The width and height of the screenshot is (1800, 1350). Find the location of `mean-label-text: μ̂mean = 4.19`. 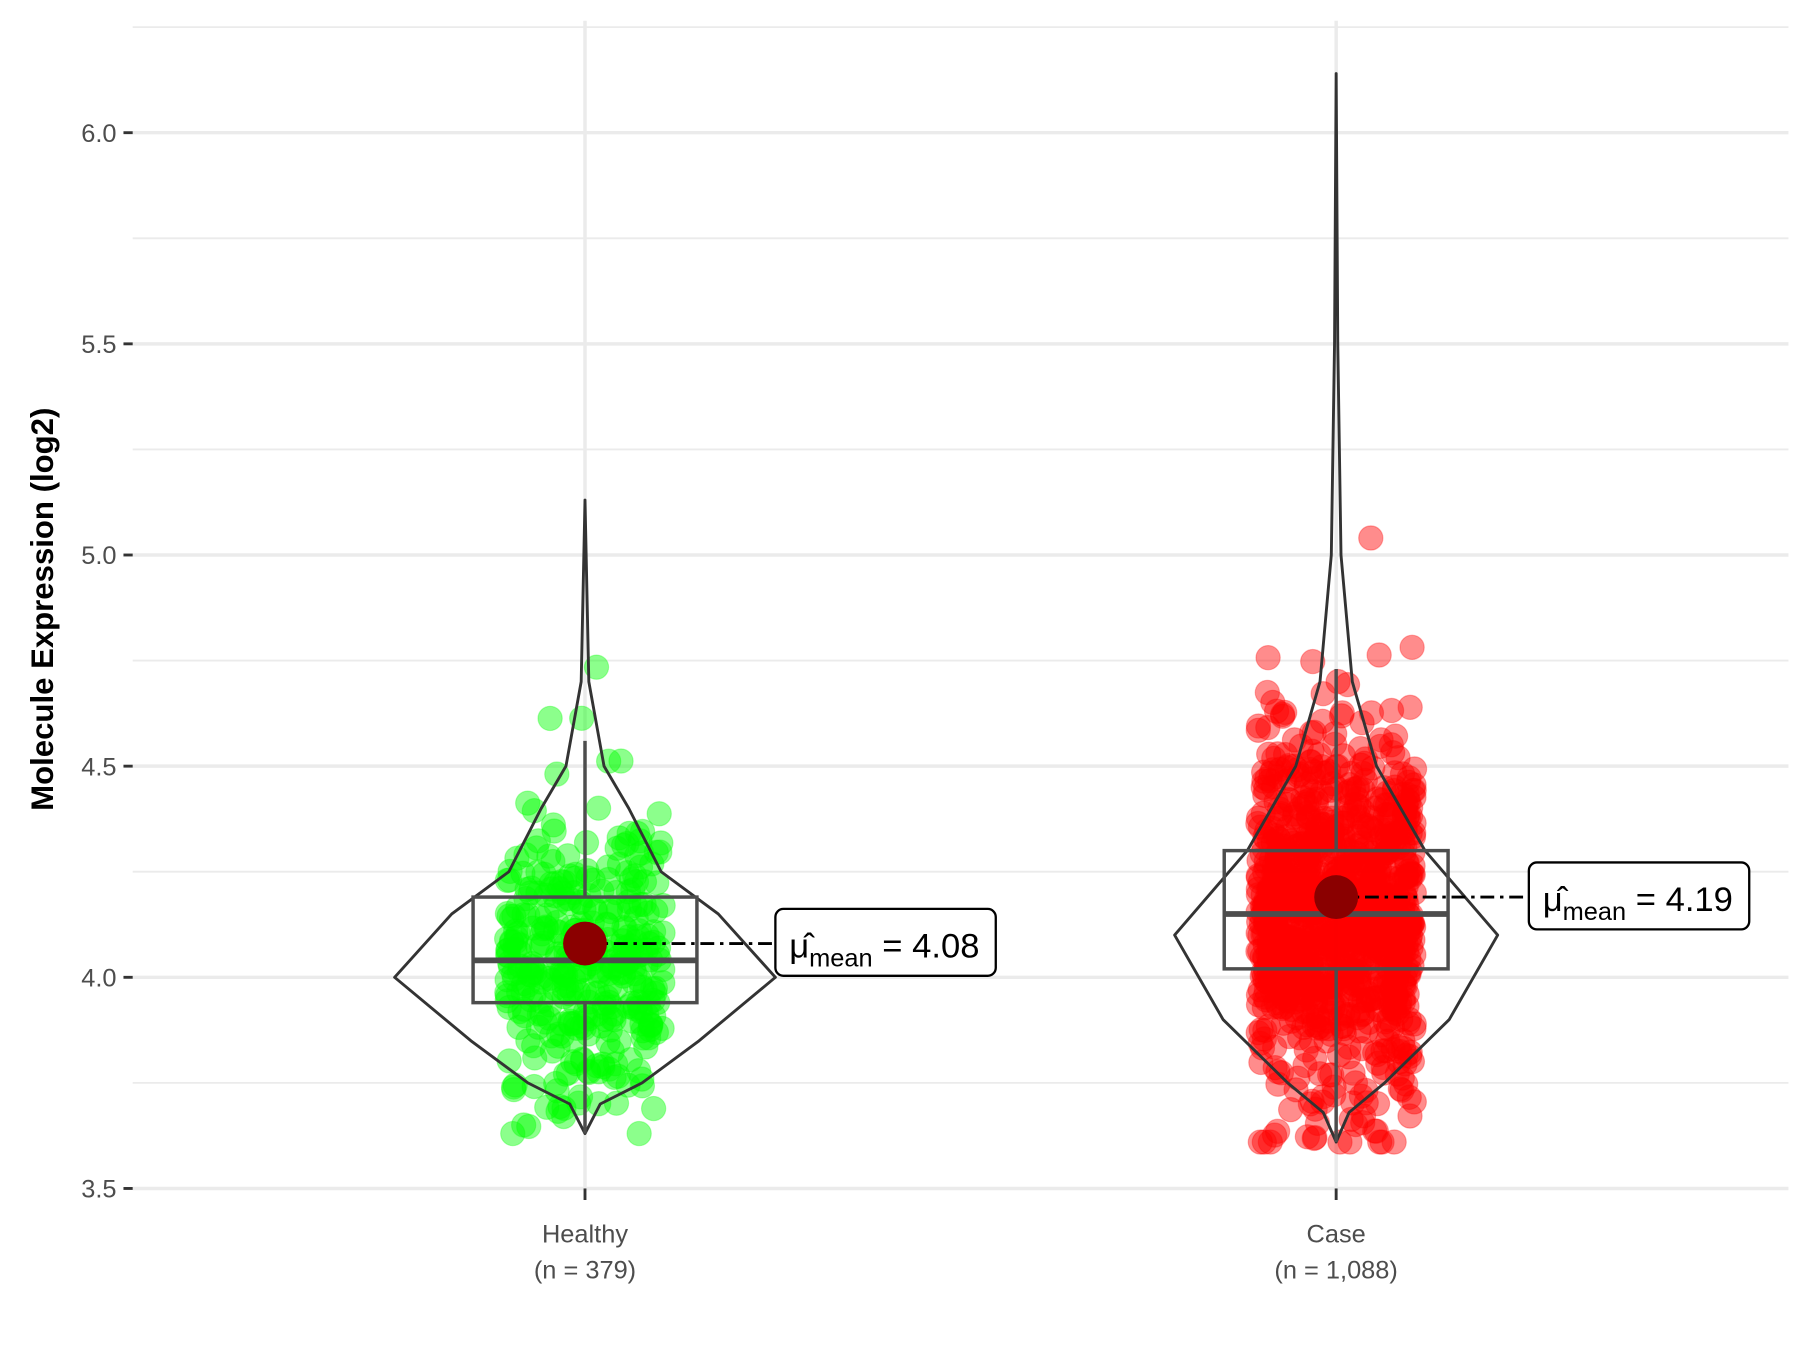

mean-label-text: μ̂mean = 4.19 is located at coordinates (1638, 903).